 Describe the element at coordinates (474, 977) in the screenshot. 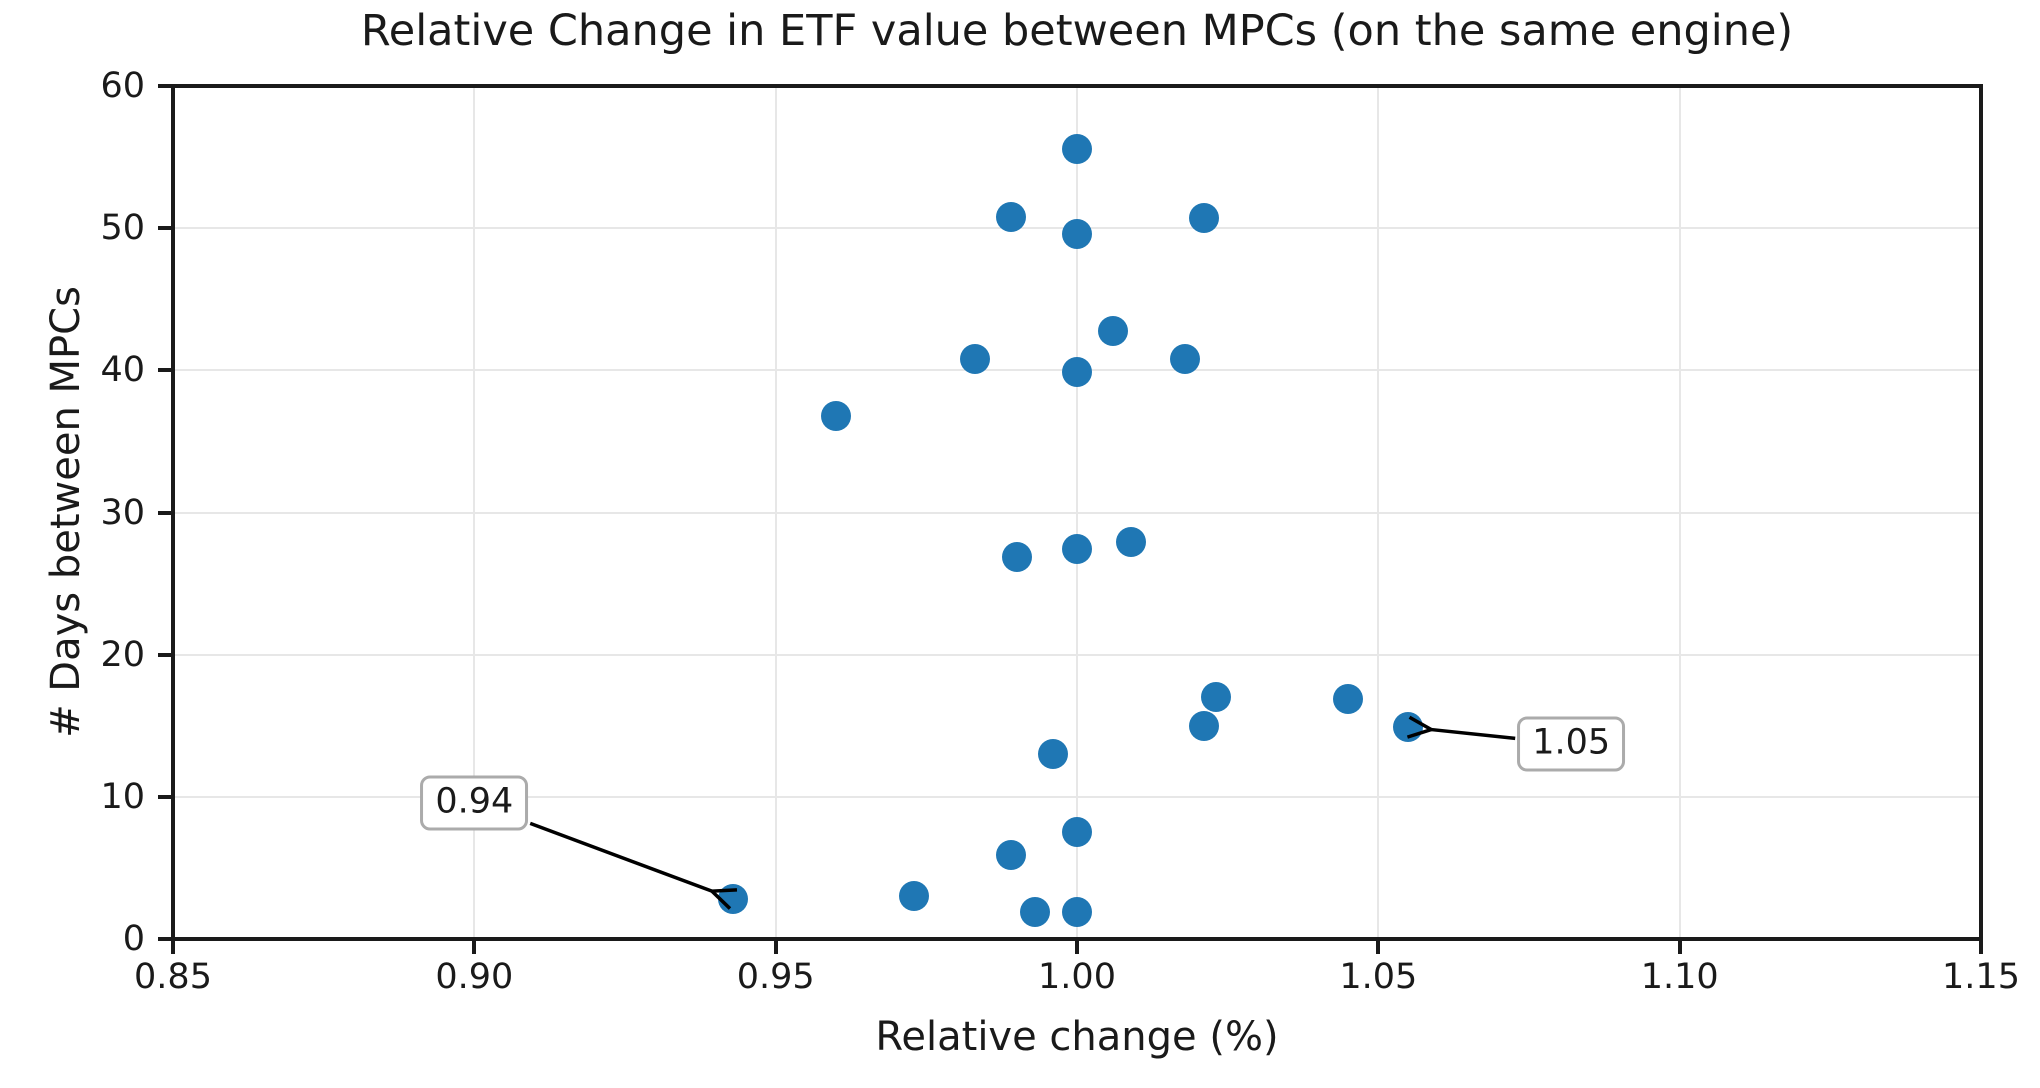

I see `x-tick-label: 0.90` at that location.